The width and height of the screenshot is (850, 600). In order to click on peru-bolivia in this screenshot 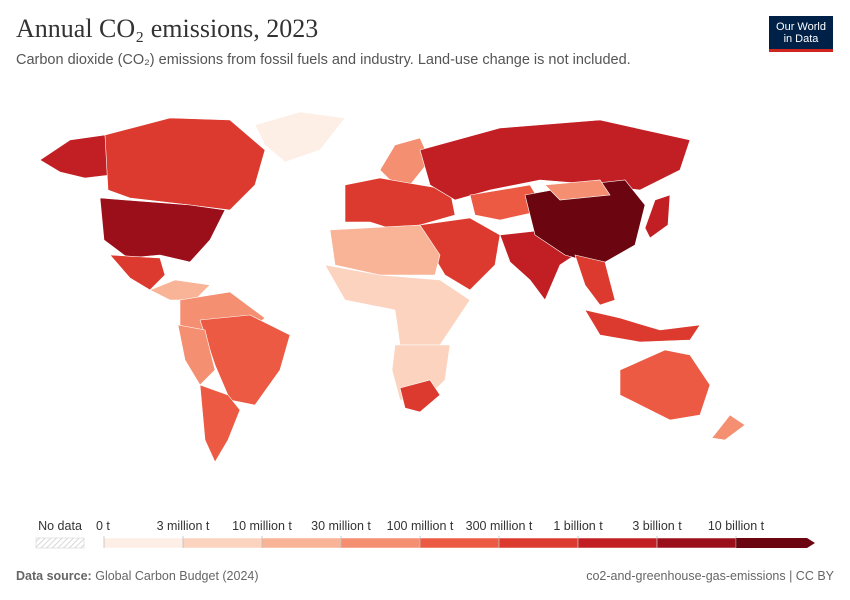, I will do `click(196, 355)`.